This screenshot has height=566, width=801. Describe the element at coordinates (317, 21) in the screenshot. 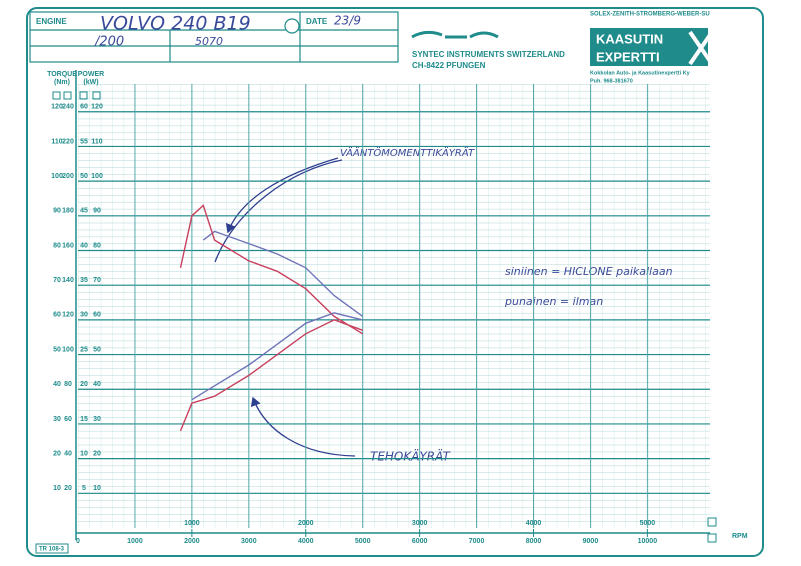

I see `date-label: DATE` at that location.